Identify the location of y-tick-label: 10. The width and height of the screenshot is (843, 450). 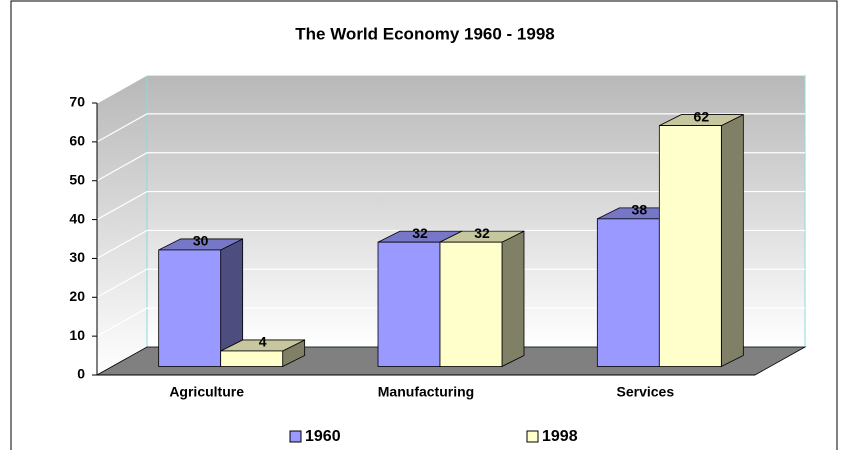
(77, 335).